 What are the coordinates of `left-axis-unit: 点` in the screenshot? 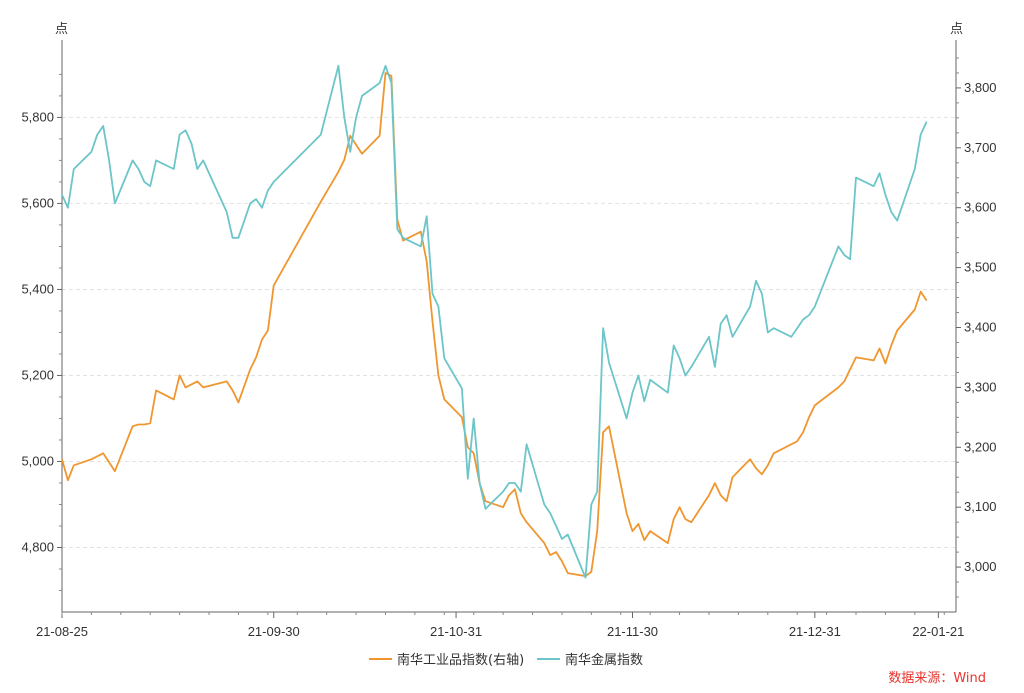 It's located at (61, 29).